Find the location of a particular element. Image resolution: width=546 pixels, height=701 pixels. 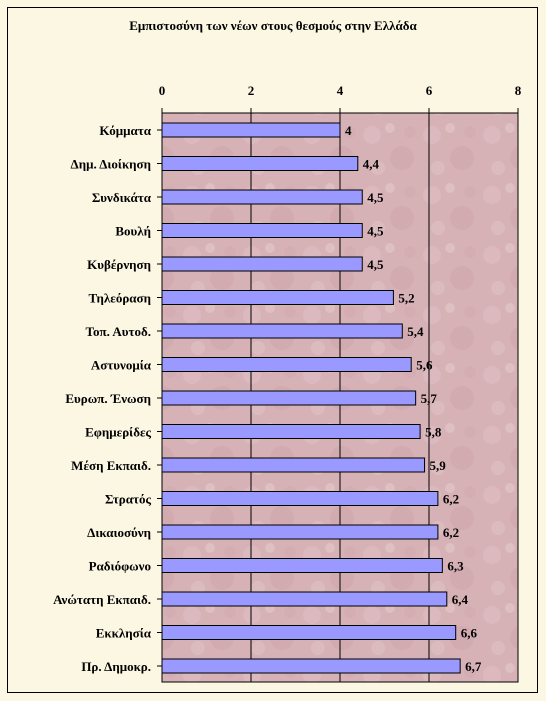

category-label: Εφημερίδες is located at coordinates (118, 432).